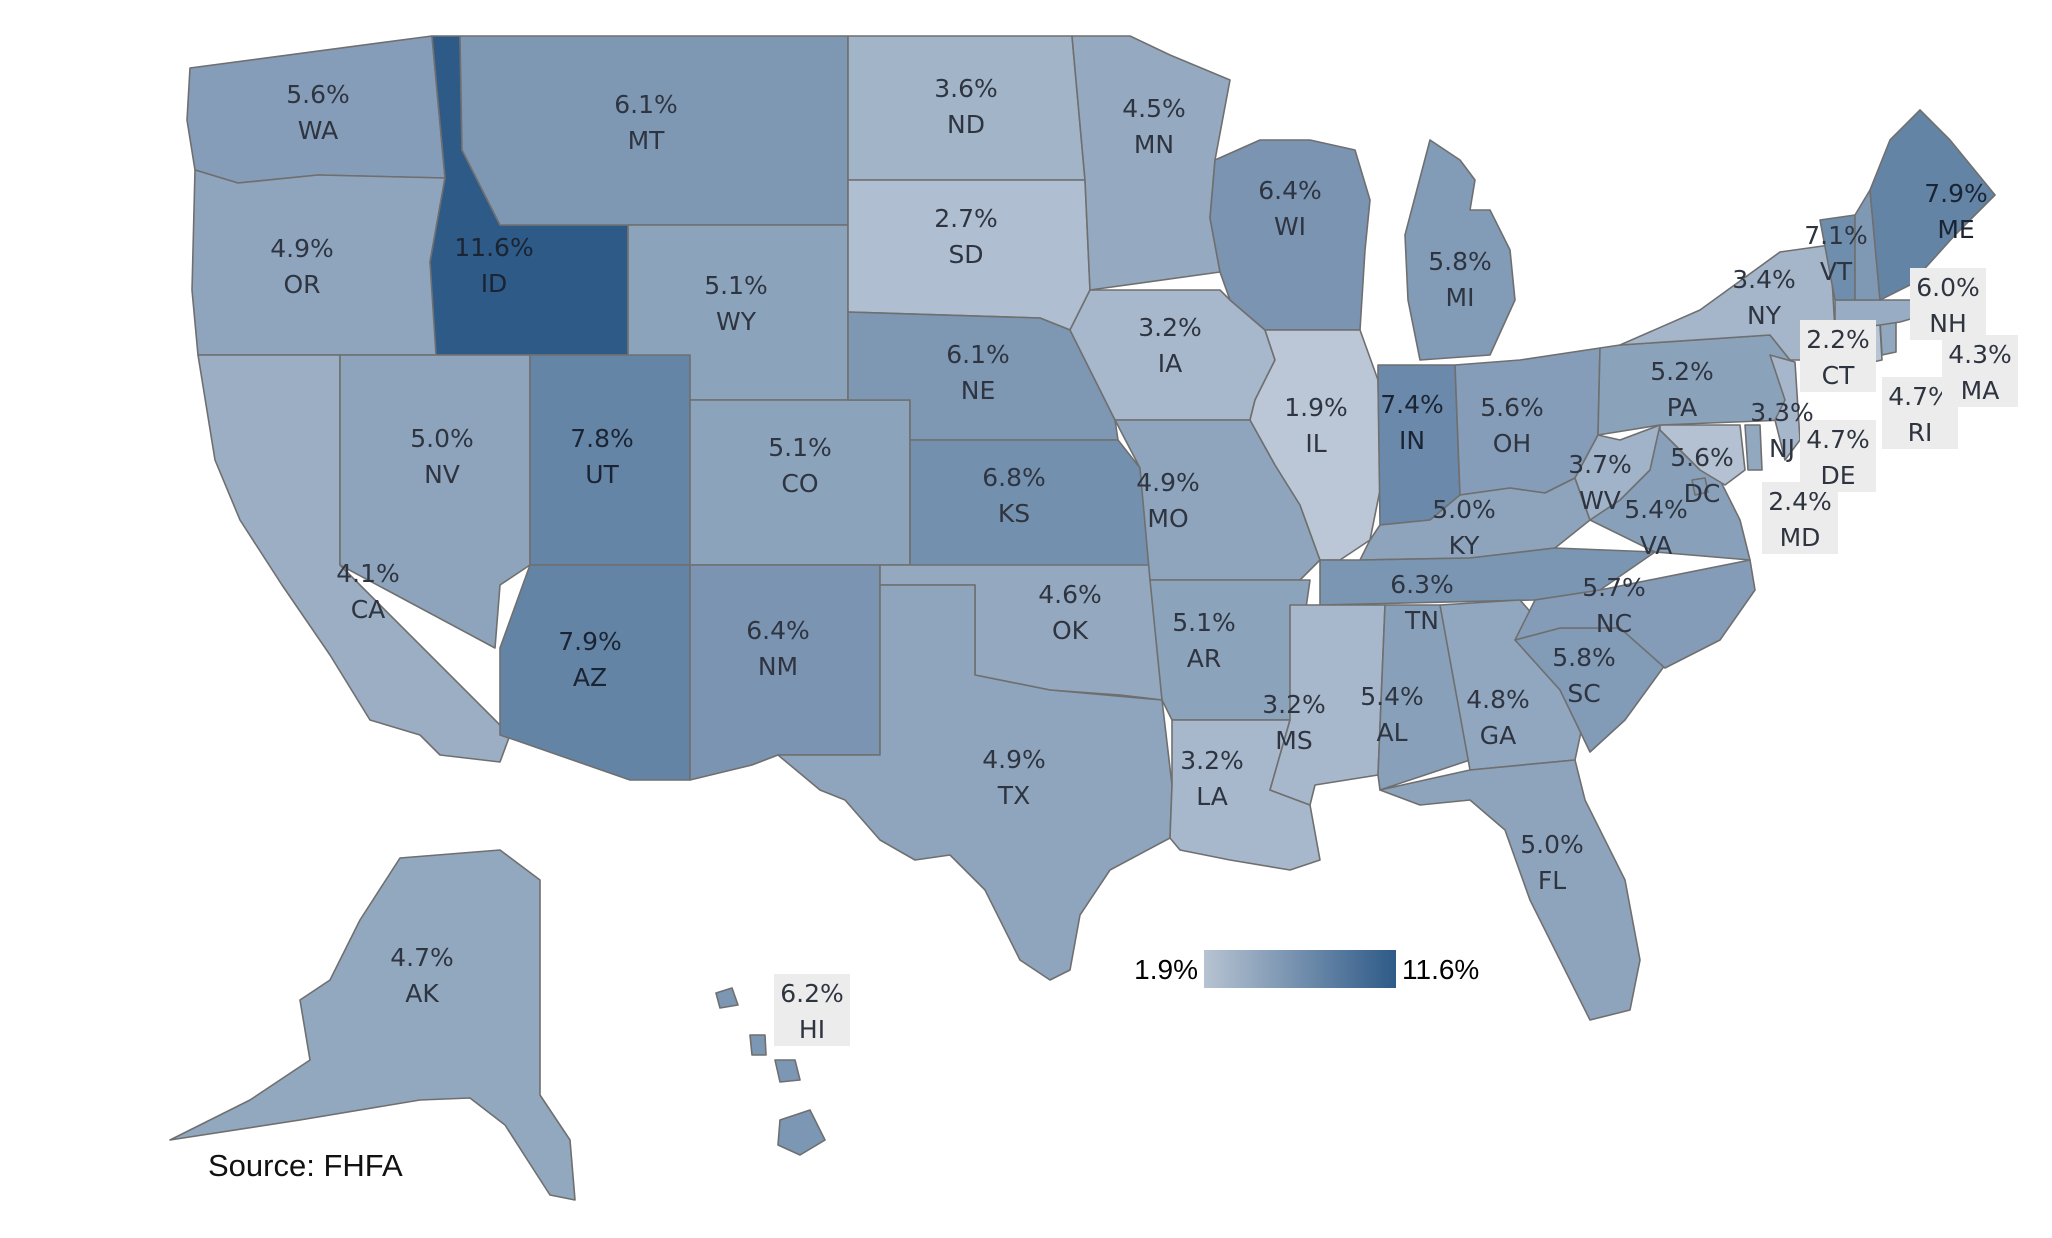 Image resolution: width=2052 pixels, height=1238 pixels. I want to click on state-nd, so click(966, 108).